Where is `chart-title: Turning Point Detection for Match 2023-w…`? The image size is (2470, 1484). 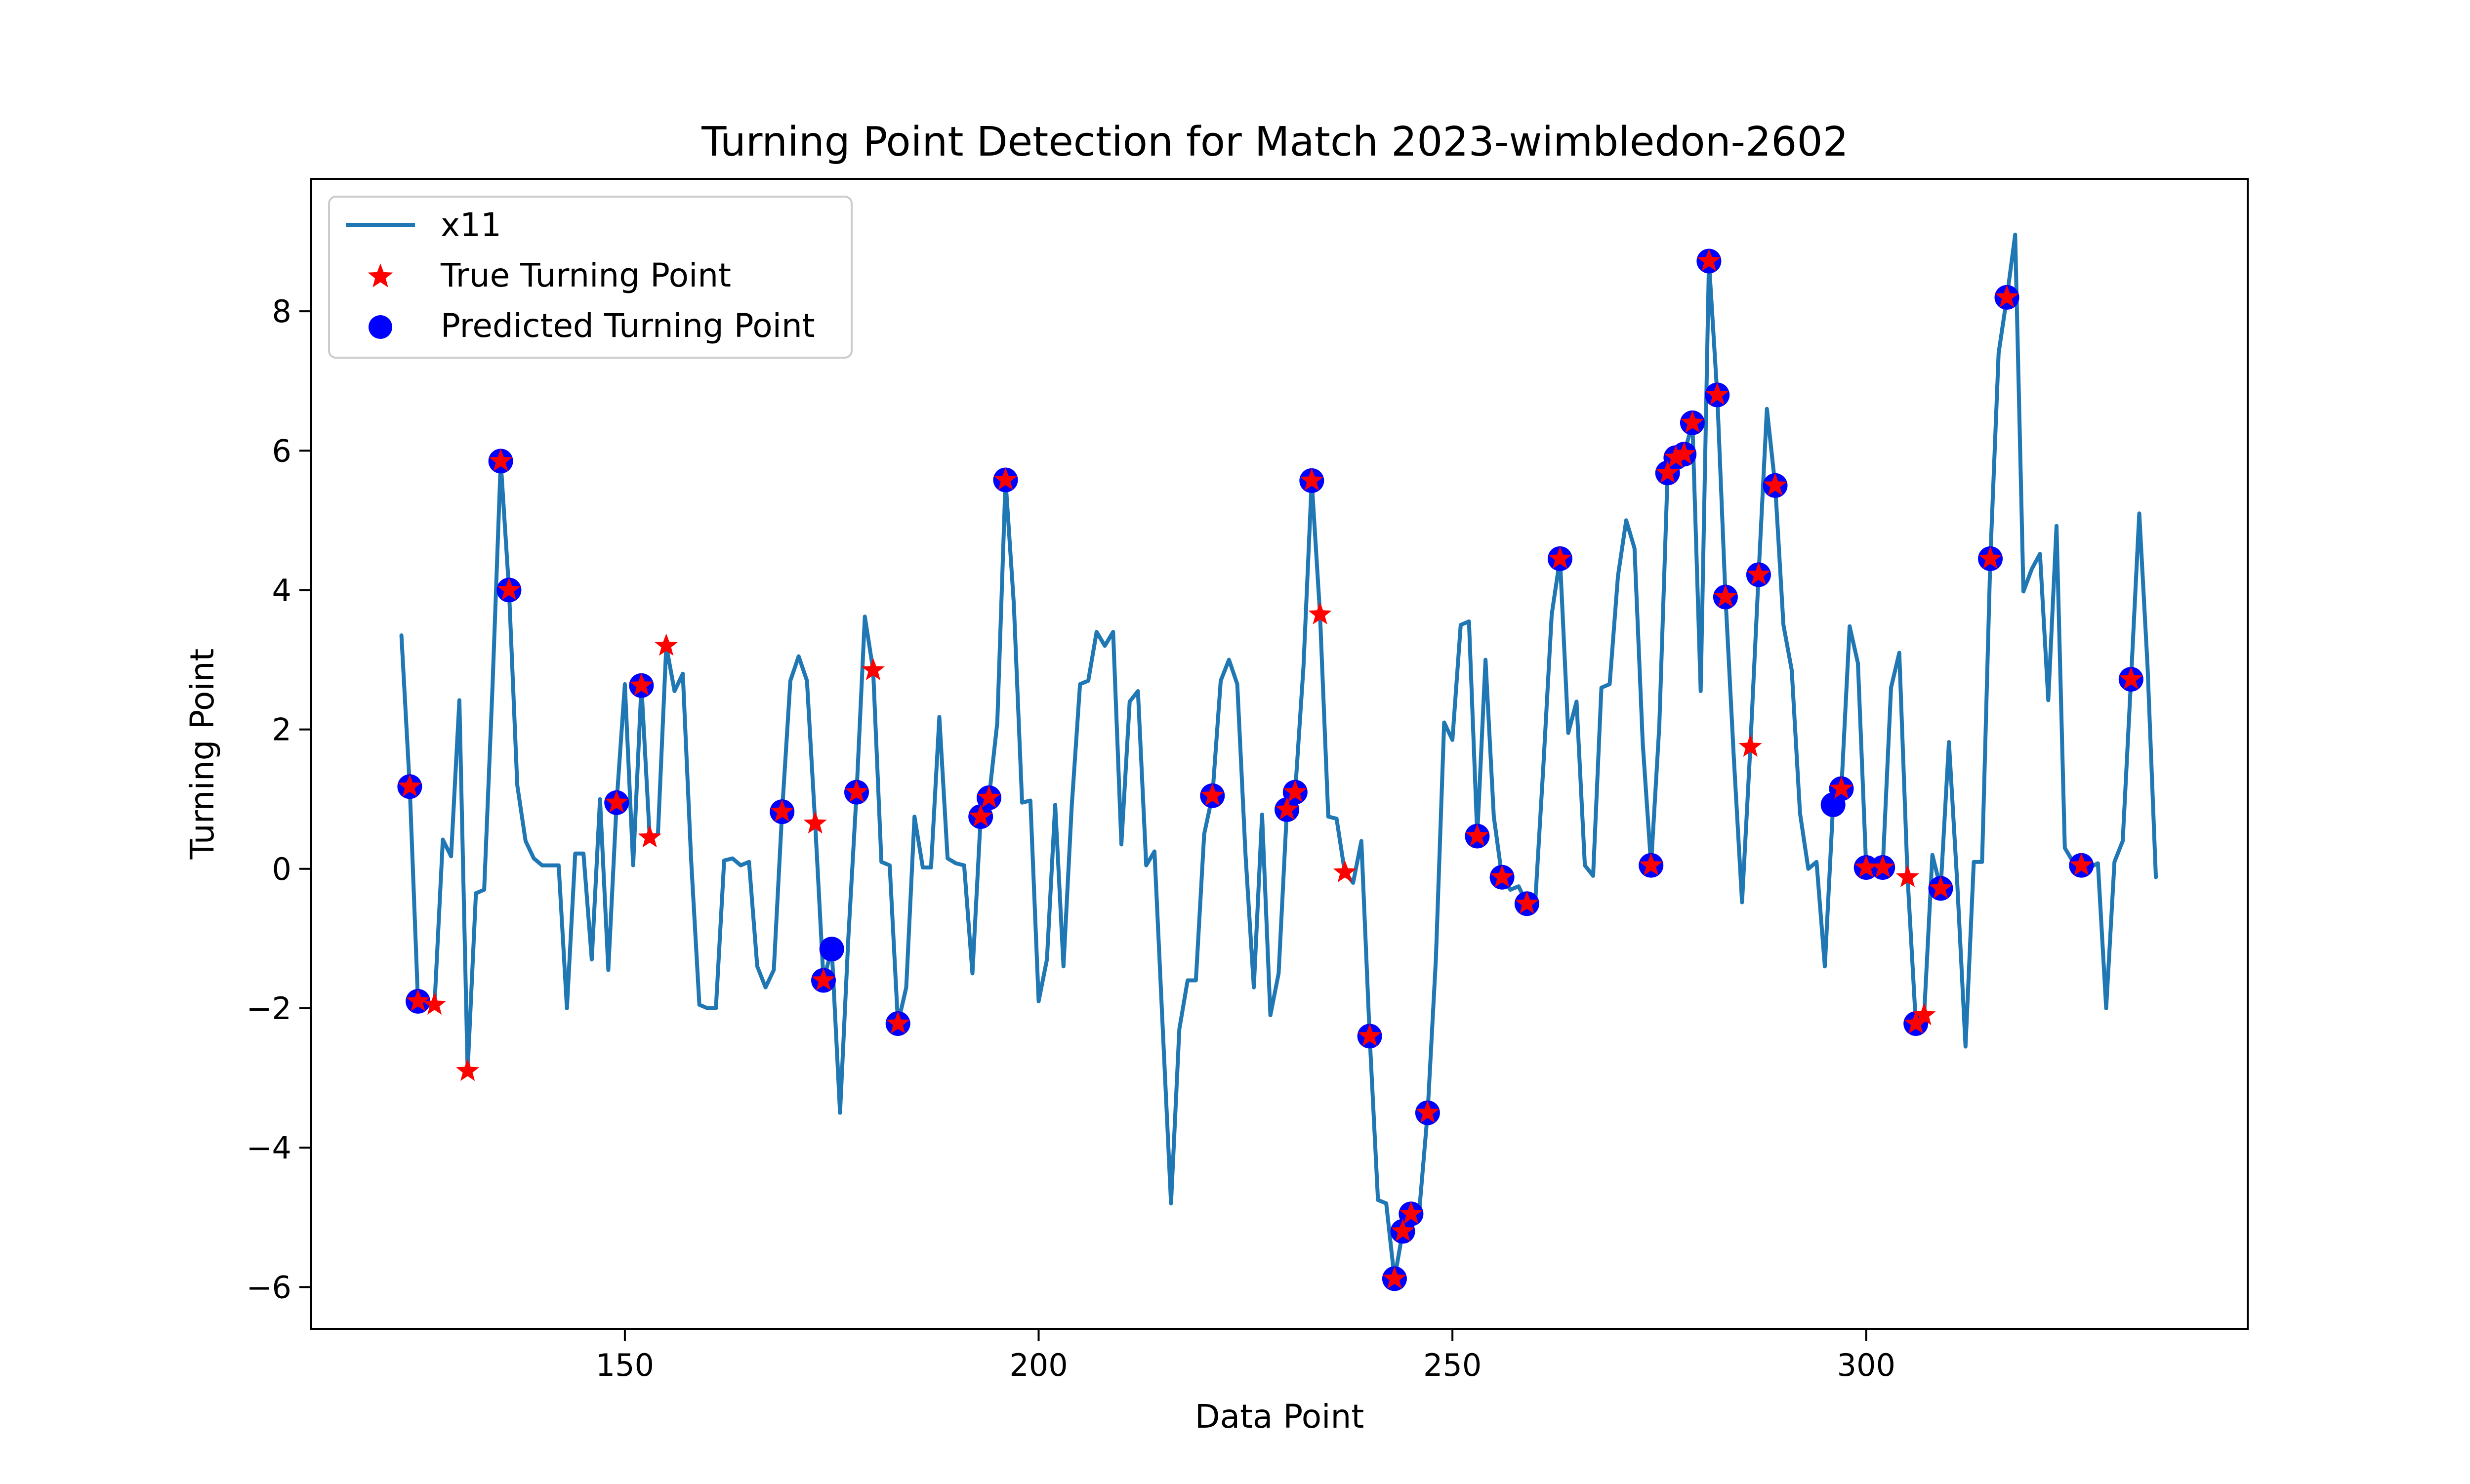
chart-title: Turning Point Detection for Match 2023-w… is located at coordinates (1275, 142).